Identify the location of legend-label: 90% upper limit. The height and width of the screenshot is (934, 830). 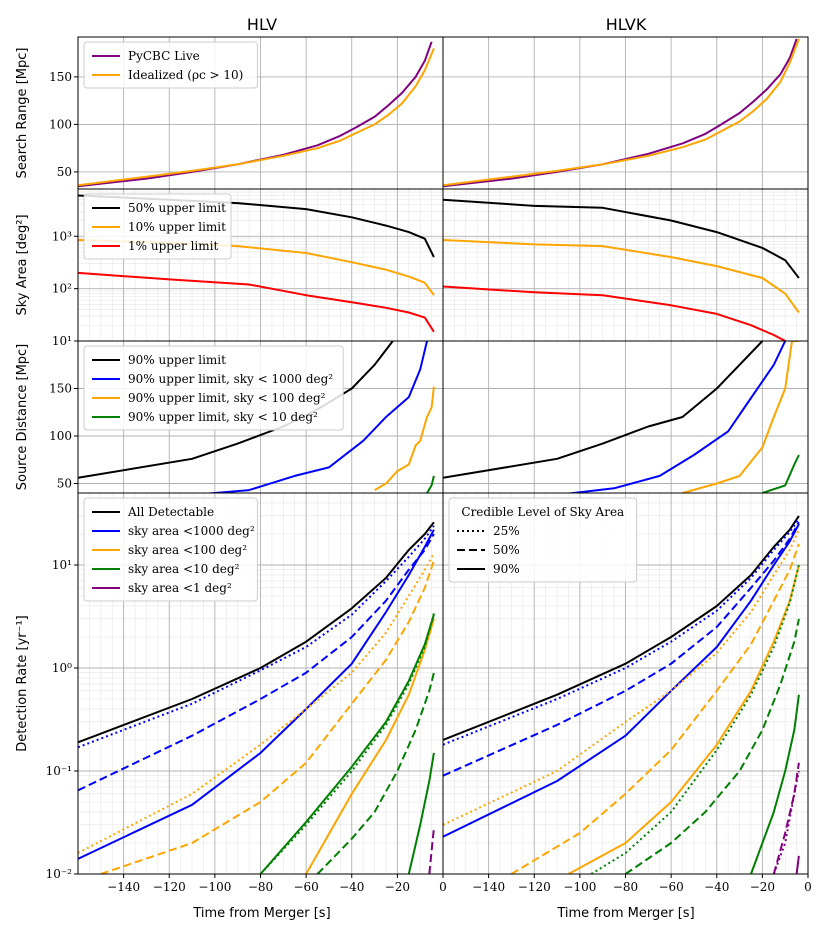
(177, 360).